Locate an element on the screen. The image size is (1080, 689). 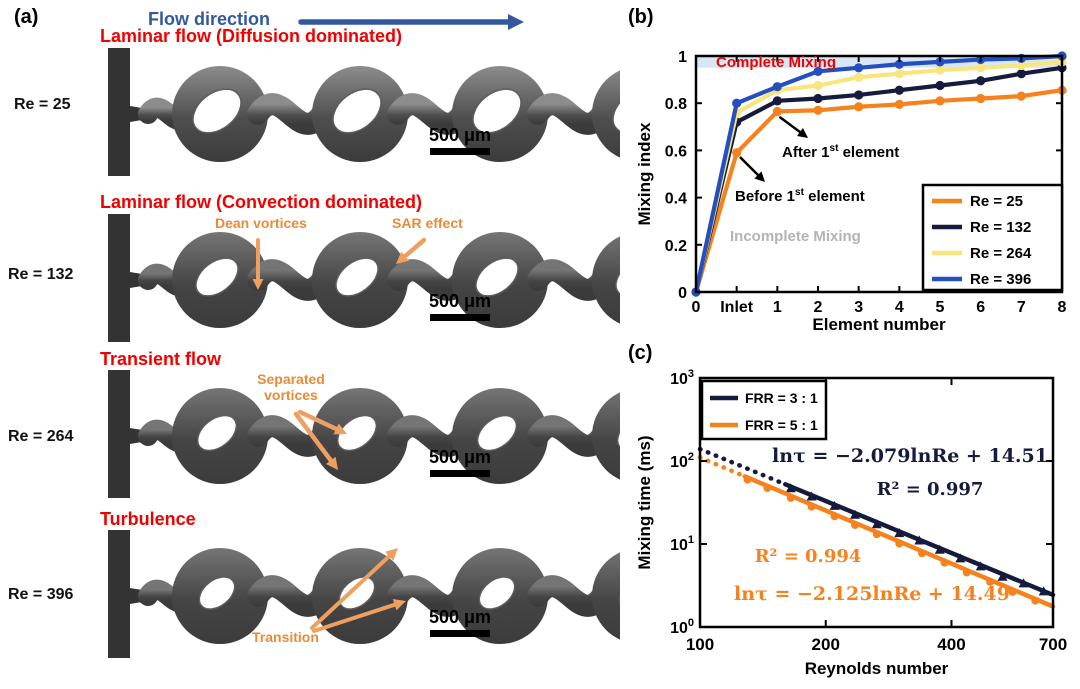
svg-text: Before 1st element is located at coordinates (800, 196).